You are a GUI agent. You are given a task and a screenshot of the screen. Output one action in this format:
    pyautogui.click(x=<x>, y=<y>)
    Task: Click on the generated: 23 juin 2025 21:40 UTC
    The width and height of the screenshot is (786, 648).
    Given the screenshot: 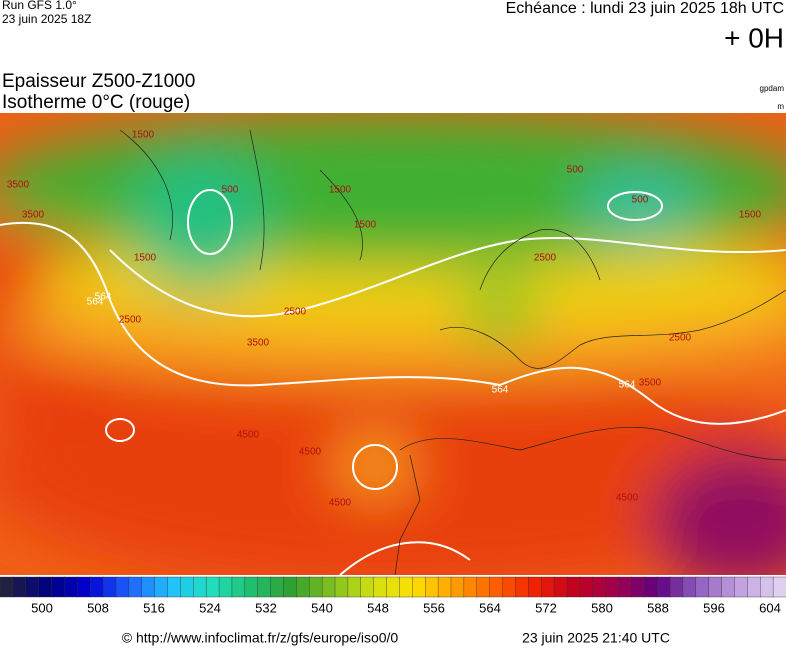 What is the action you would take?
    pyautogui.click(x=596, y=638)
    